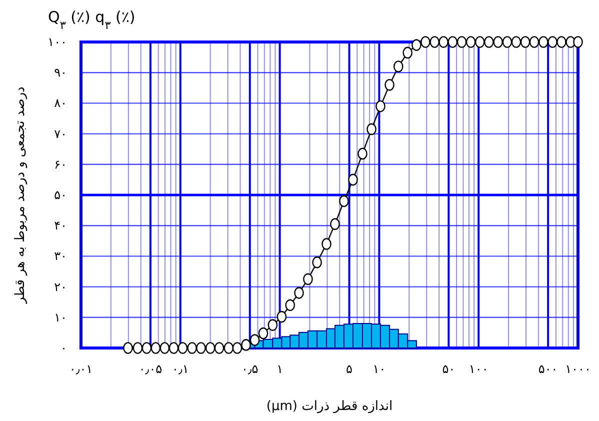 This screenshot has width=599, height=421. What do you see at coordinates (81, 369) in the screenshot?
I see `x-tick-label: ۰٫۰۱` at bounding box center [81, 369].